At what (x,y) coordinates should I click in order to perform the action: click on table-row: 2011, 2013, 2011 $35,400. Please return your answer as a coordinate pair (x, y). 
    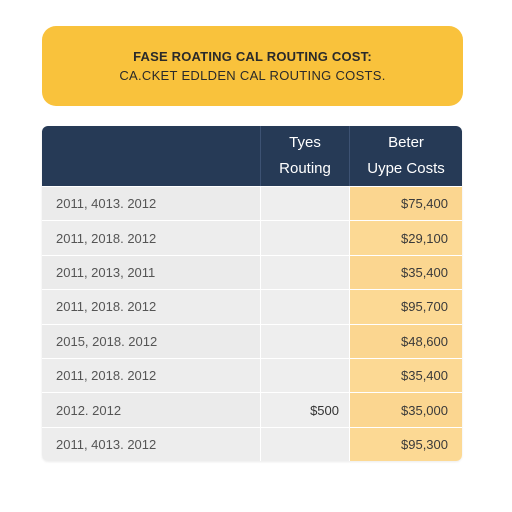
    Looking at the image, I should click on (252, 272).